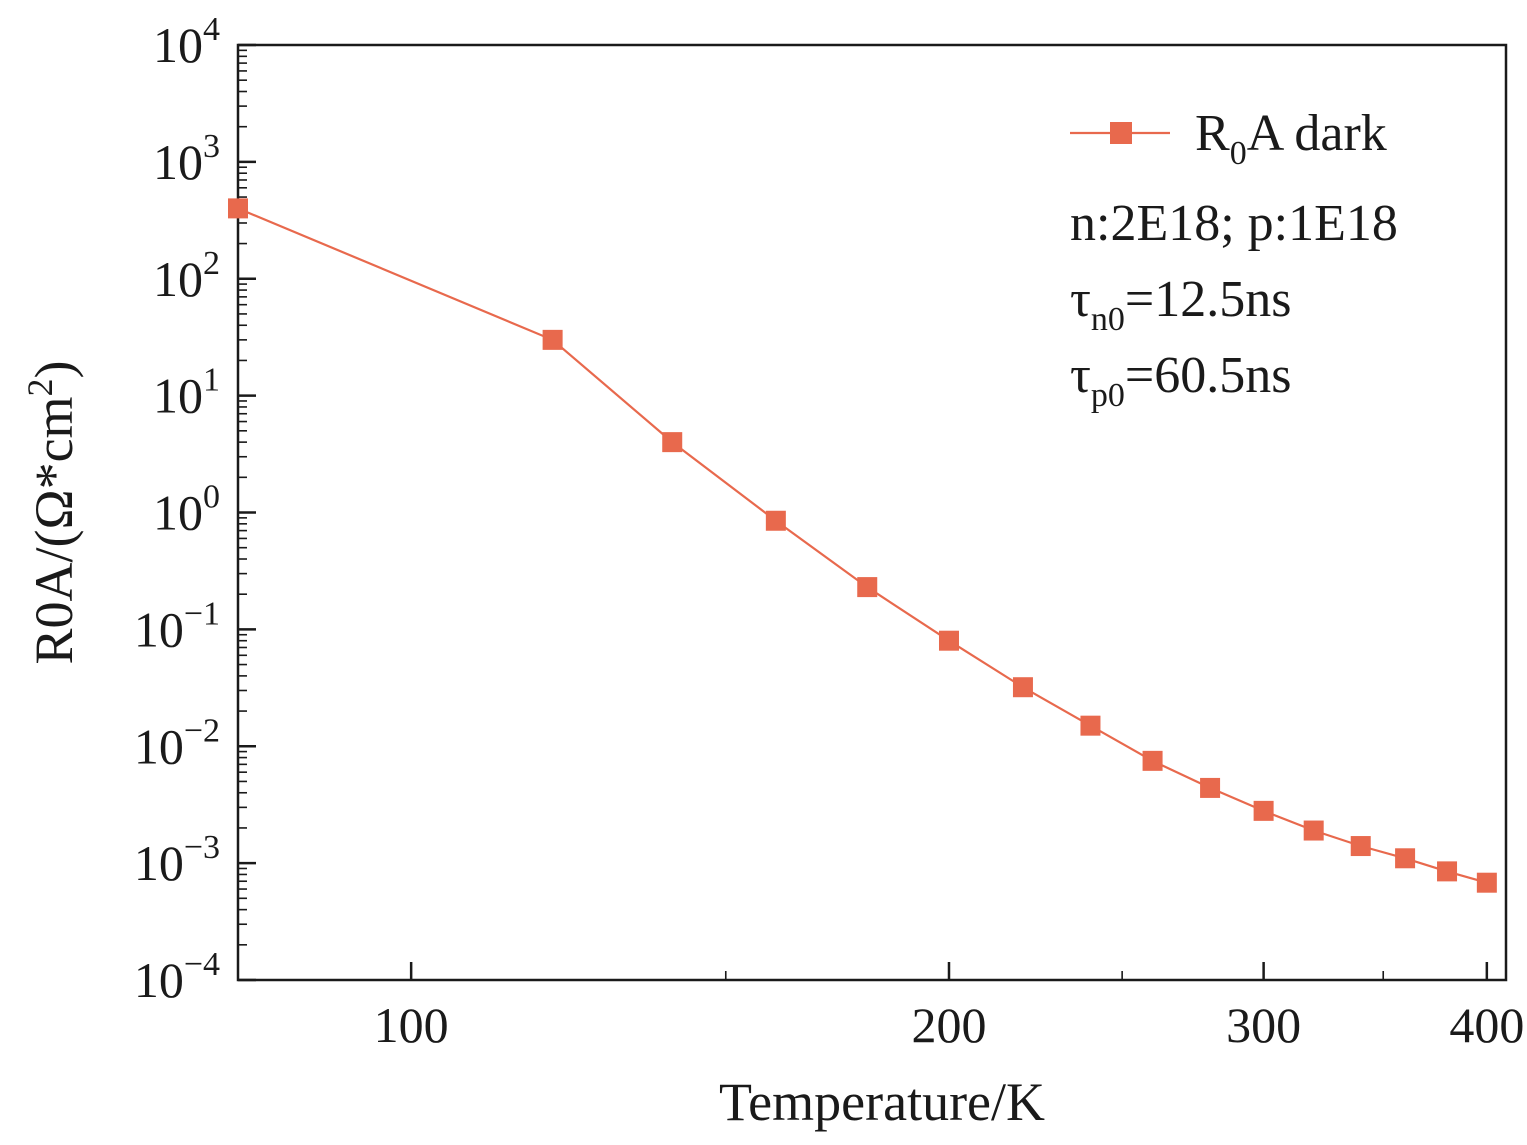 This screenshot has height=1145, width=1527. What do you see at coordinates (948, 1025) in the screenshot?
I see `x-tick-label: 200` at bounding box center [948, 1025].